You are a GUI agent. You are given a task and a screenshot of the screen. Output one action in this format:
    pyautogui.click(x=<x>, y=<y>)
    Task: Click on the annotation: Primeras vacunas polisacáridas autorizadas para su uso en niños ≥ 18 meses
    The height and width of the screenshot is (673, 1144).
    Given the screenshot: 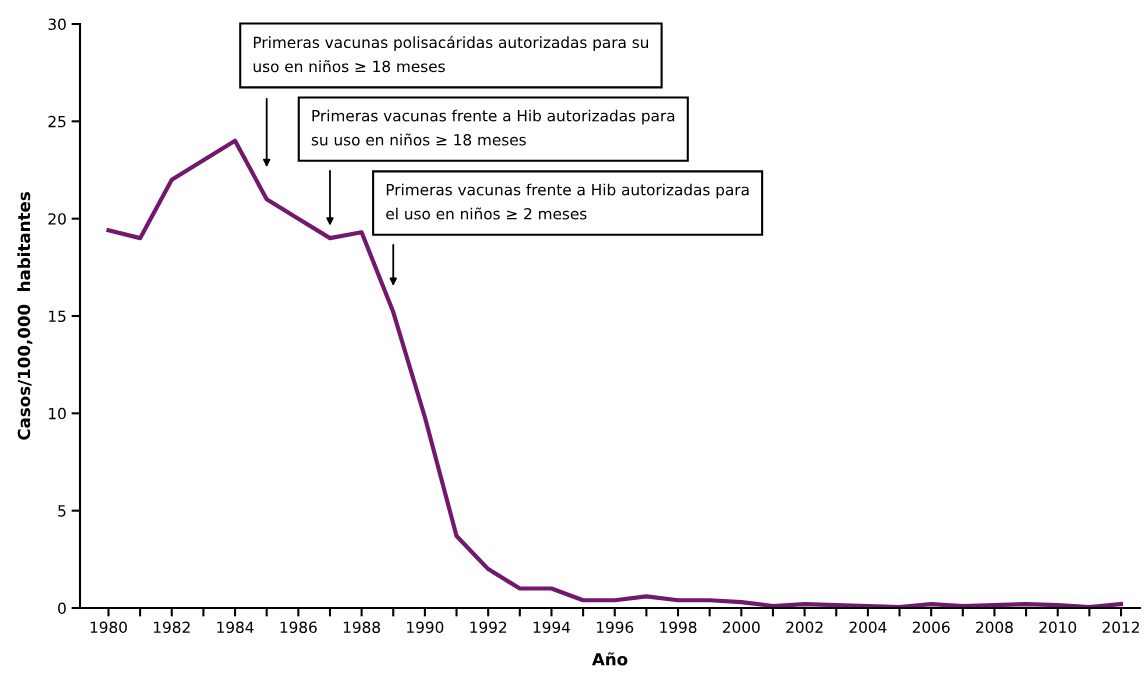 What is the action you would take?
    pyautogui.click(x=451, y=54)
    